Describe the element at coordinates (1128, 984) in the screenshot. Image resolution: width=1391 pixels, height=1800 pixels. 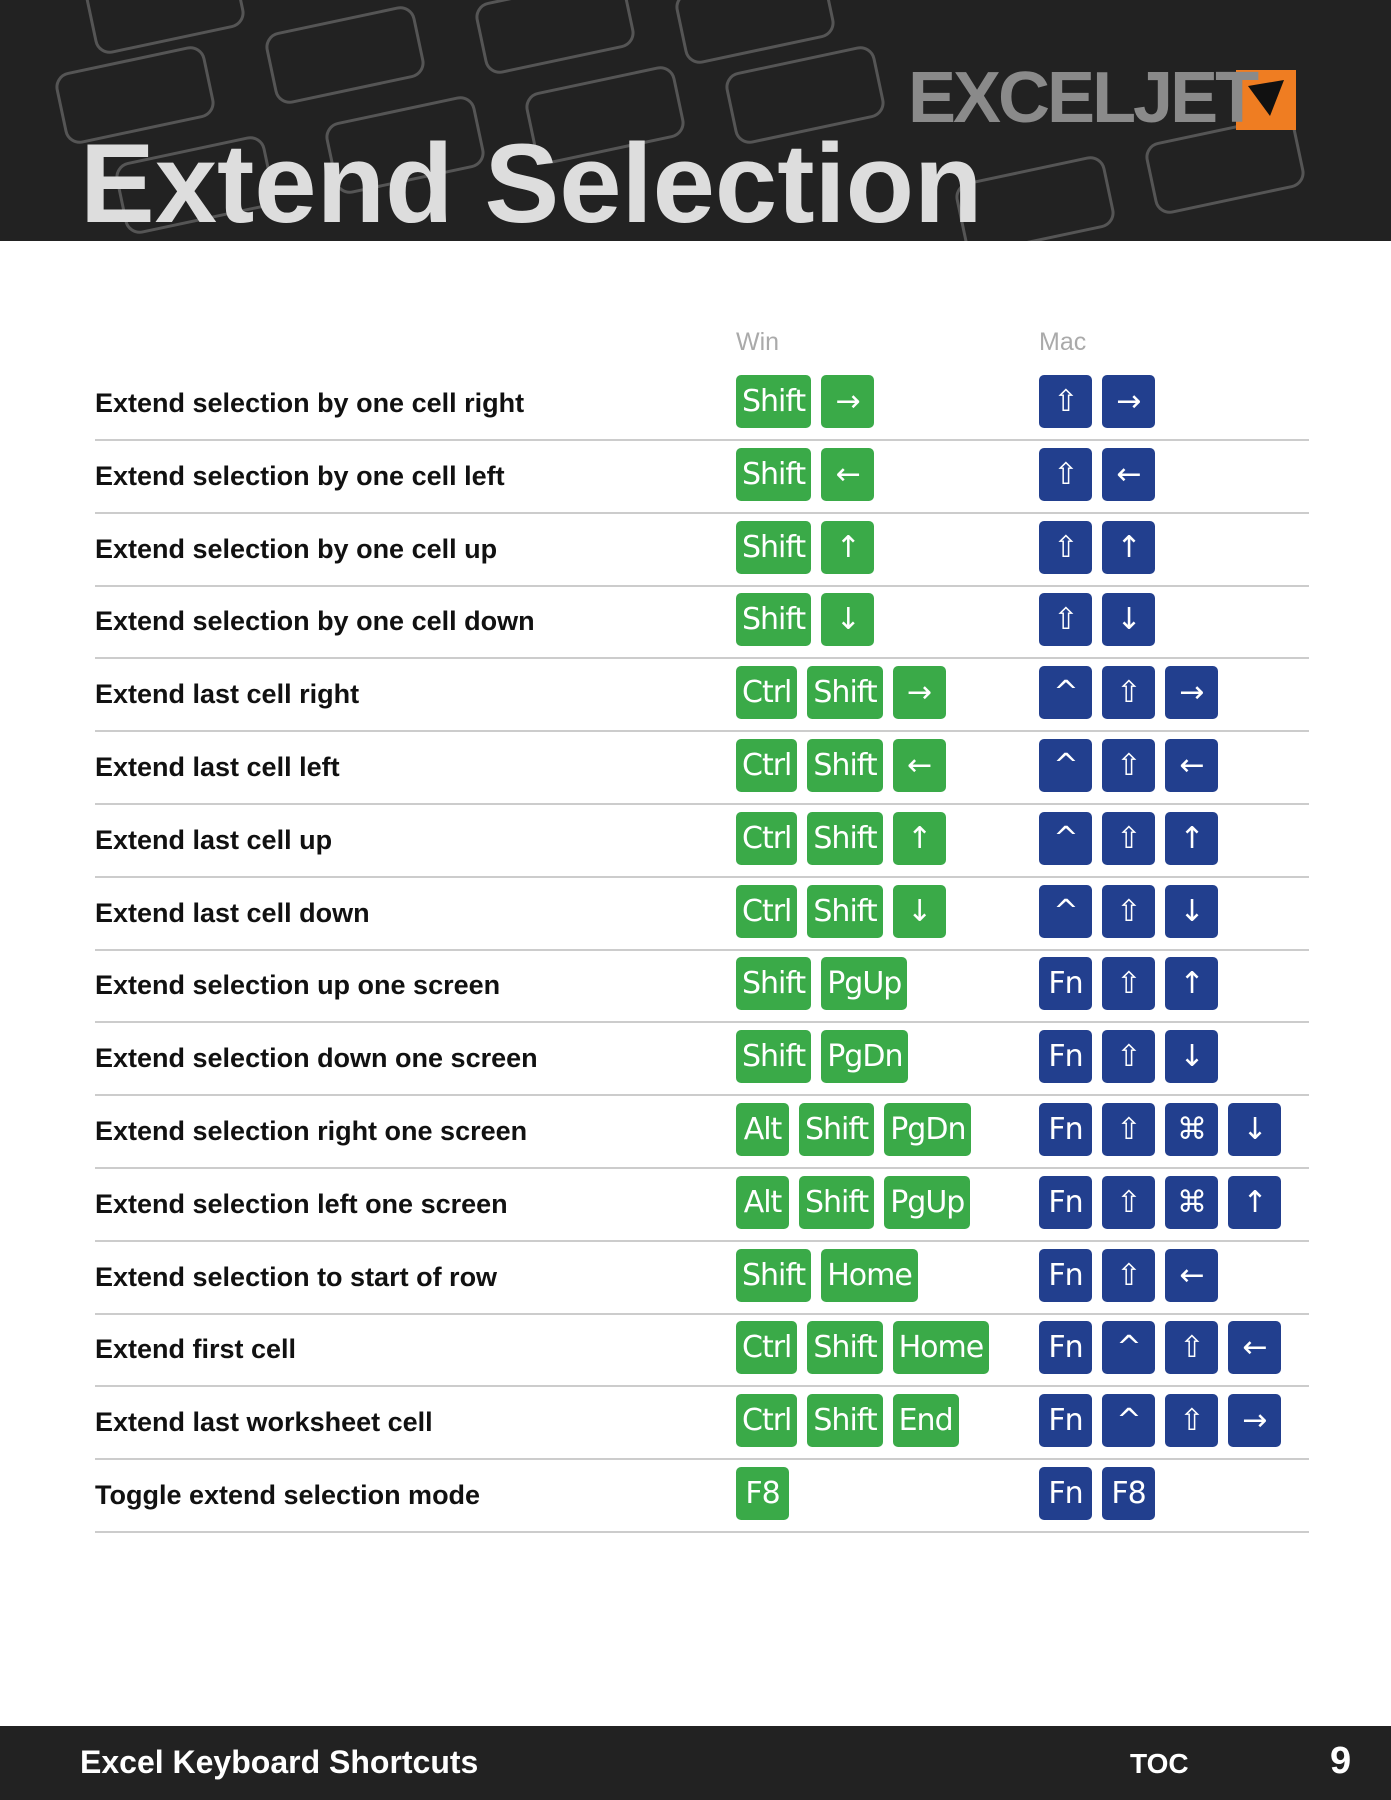
I see `mac-keys: Fn ⇧ ↑` at that location.